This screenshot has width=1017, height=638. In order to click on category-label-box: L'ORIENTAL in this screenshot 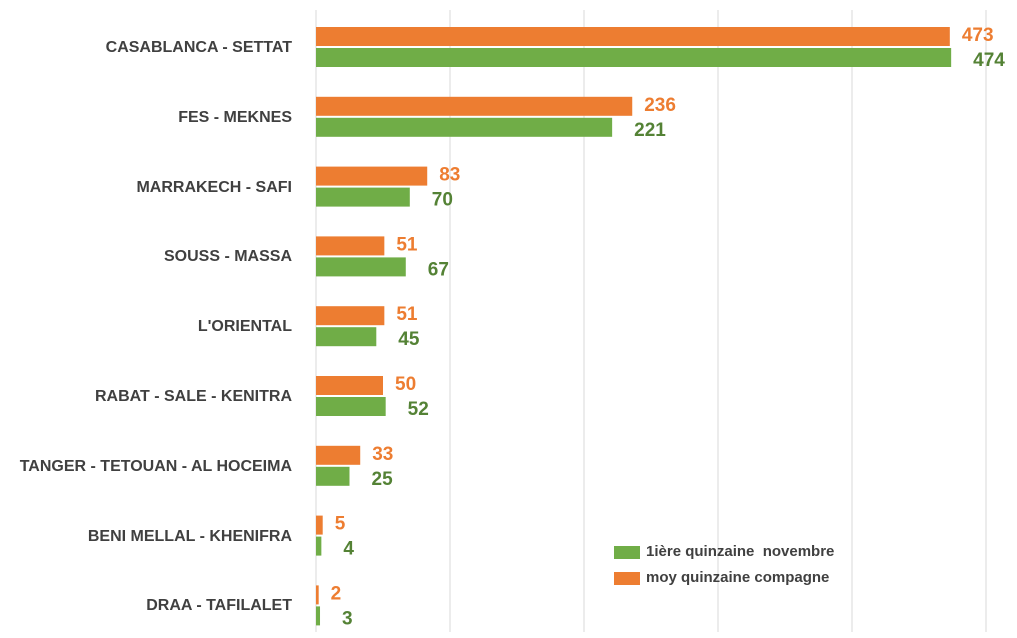, I will do `click(146, 327)`.